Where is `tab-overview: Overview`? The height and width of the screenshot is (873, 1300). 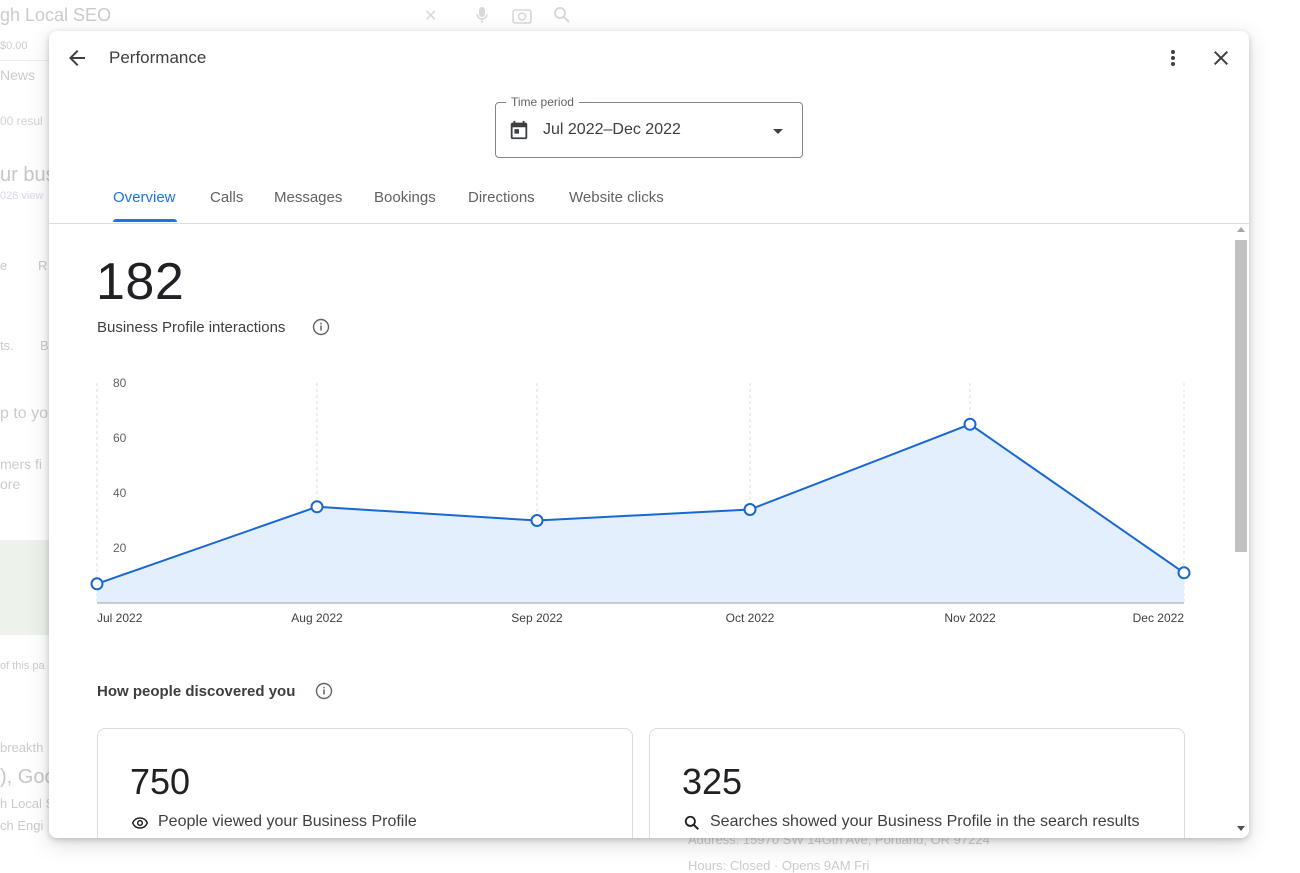
tab-overview: Overview is located at coordinates (144, 197).